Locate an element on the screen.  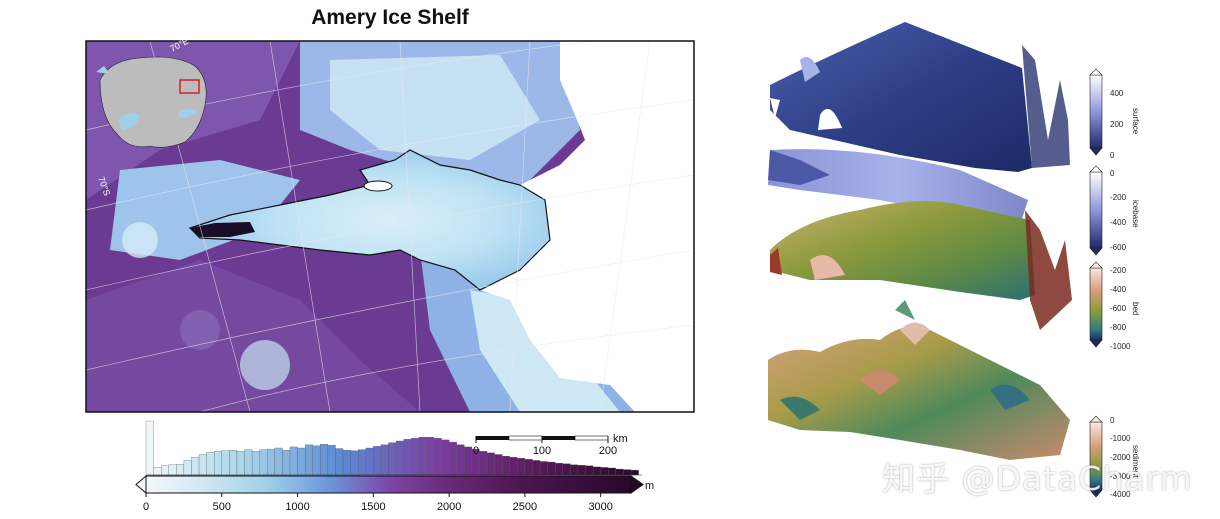
surface-layer-mesh is located at coordinates (901, 97).